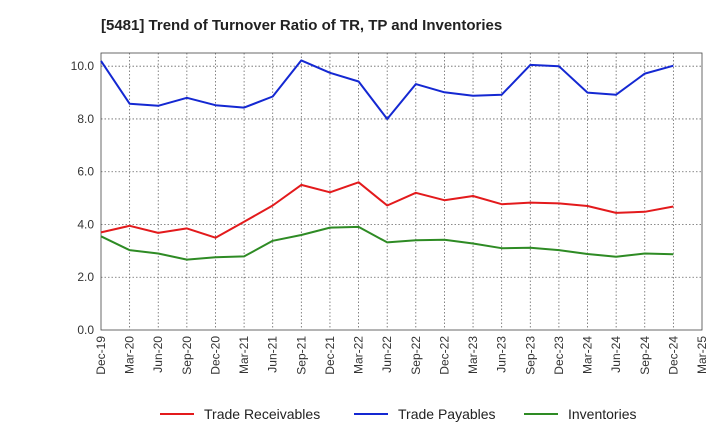 This screenshot has width=720, height=440. I want to click on legend-label: Trade Payables, so click(447, 414).